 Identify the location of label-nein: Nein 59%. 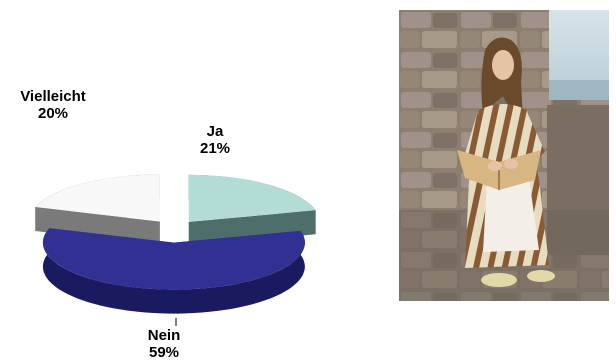
(164, 344).